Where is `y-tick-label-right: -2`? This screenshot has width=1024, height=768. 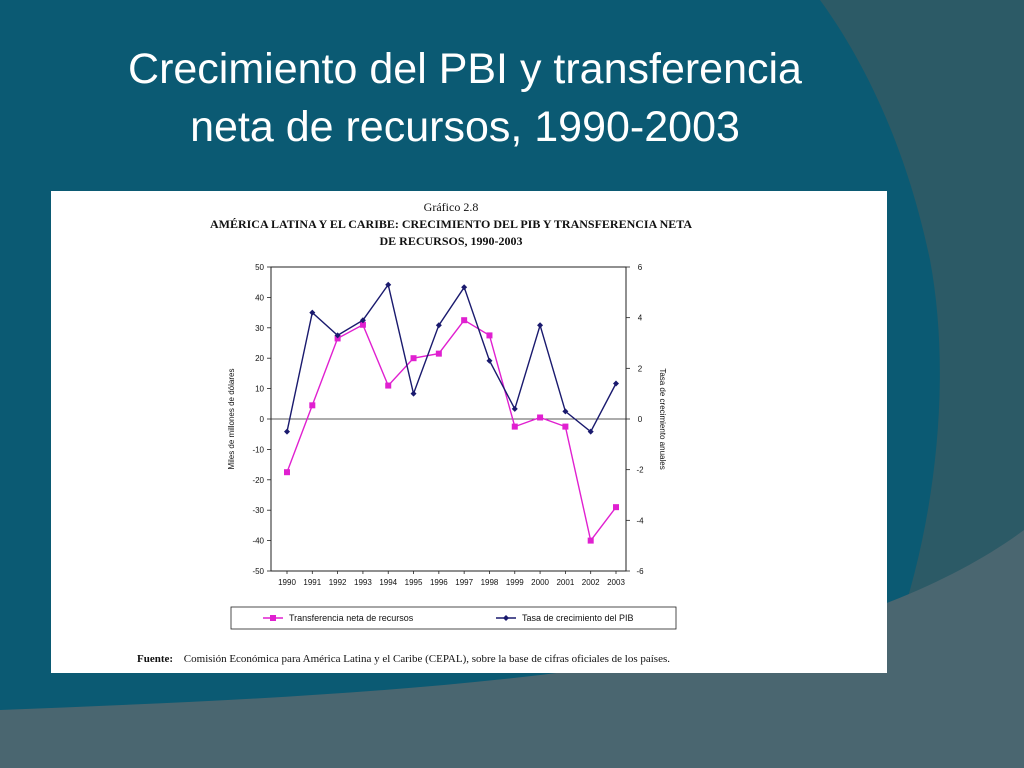
y-tick-label-right: -2 is located at coordinates (640, 470).